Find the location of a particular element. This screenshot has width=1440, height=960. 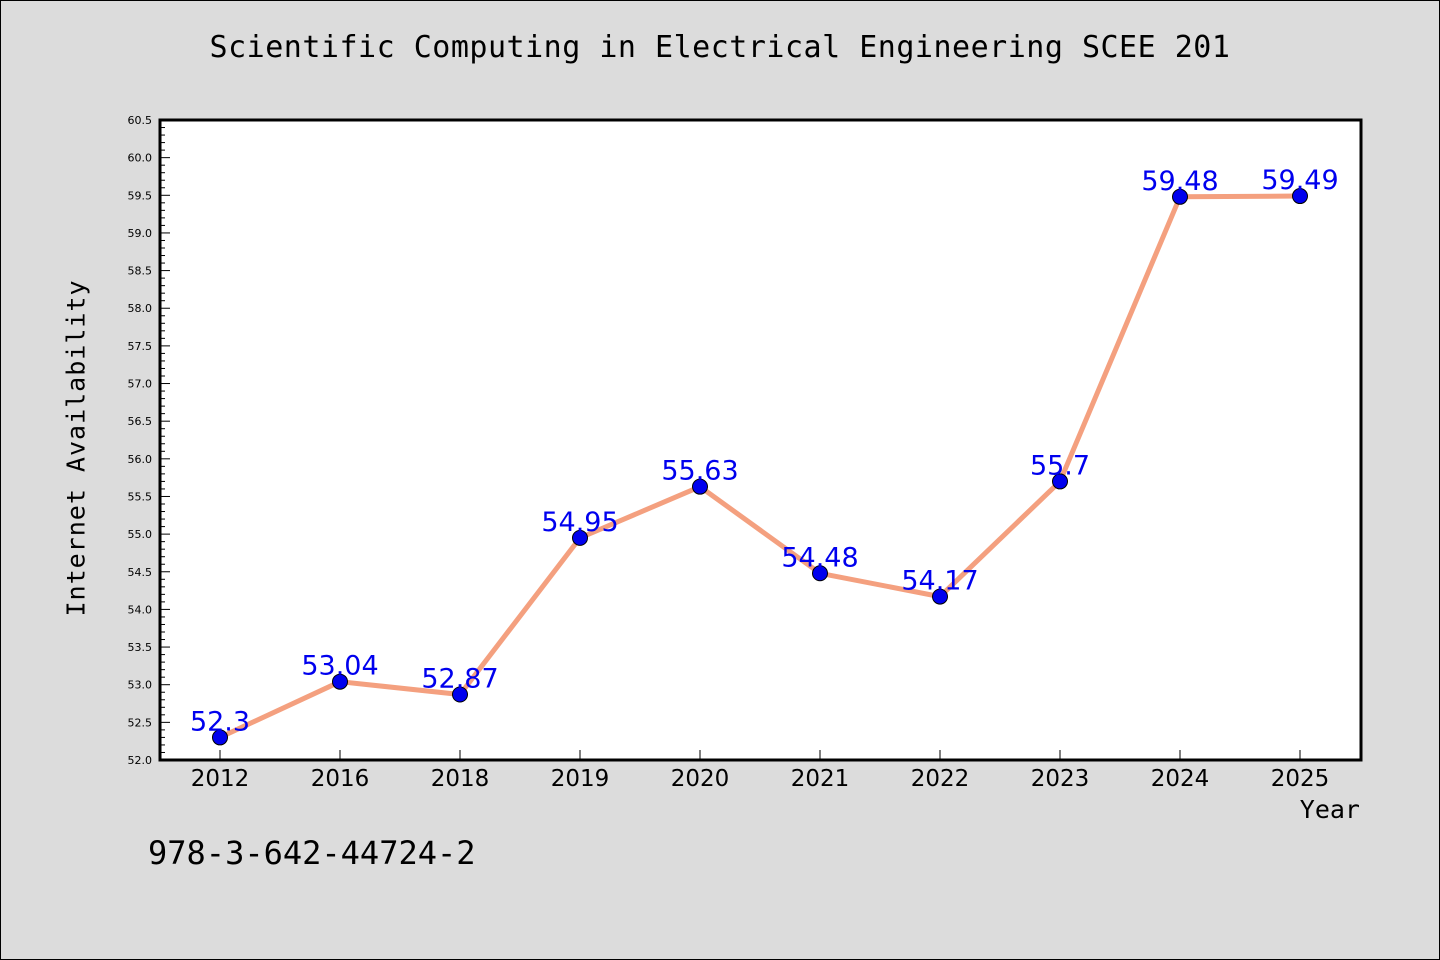

y-tick-label: 55.0 is located at coordinates (140, 534).